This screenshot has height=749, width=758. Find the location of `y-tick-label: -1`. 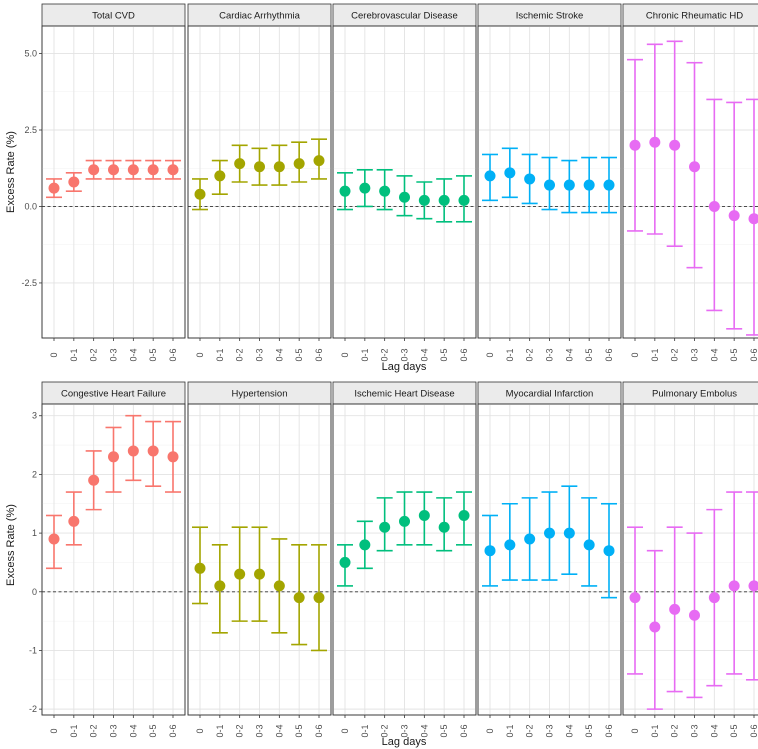

y-tick-label: -1 is located at coordinates (33, 650).